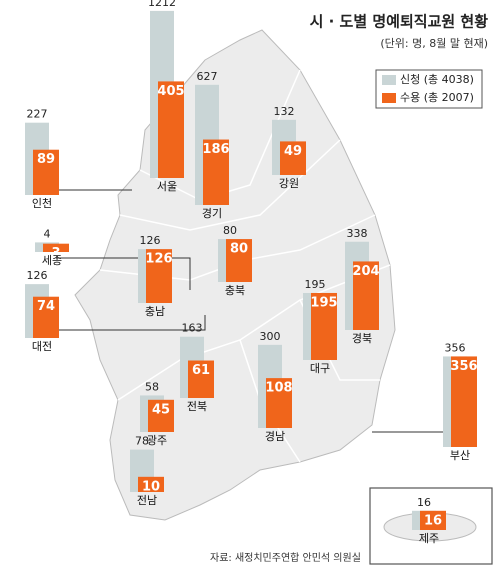 Image resolution: width=500 pixels, height=572 pixels. I want to click on value-label: 10, so click(151, 486).